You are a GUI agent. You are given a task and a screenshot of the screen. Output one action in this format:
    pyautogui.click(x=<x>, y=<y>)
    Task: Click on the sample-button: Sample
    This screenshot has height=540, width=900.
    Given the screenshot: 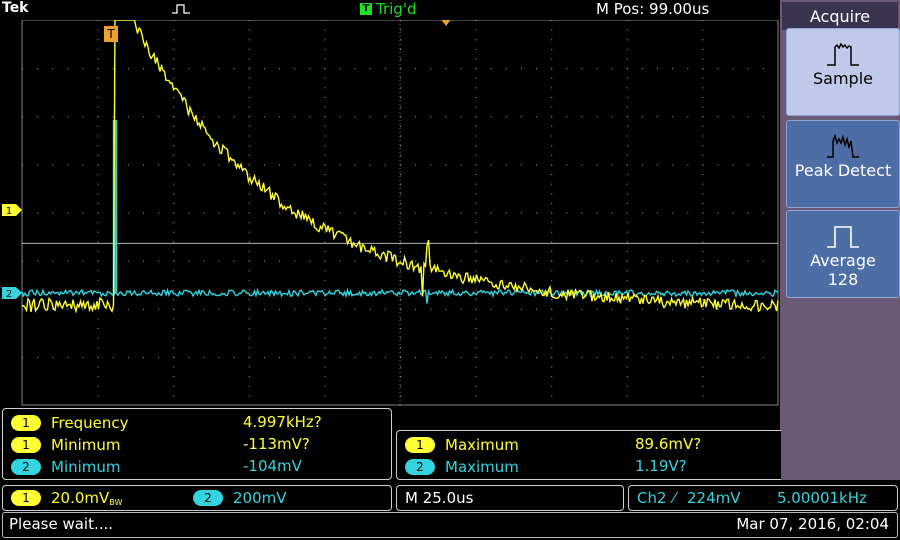 What is the action you would take?
    pyautogui.click(x=843, y=72)
    